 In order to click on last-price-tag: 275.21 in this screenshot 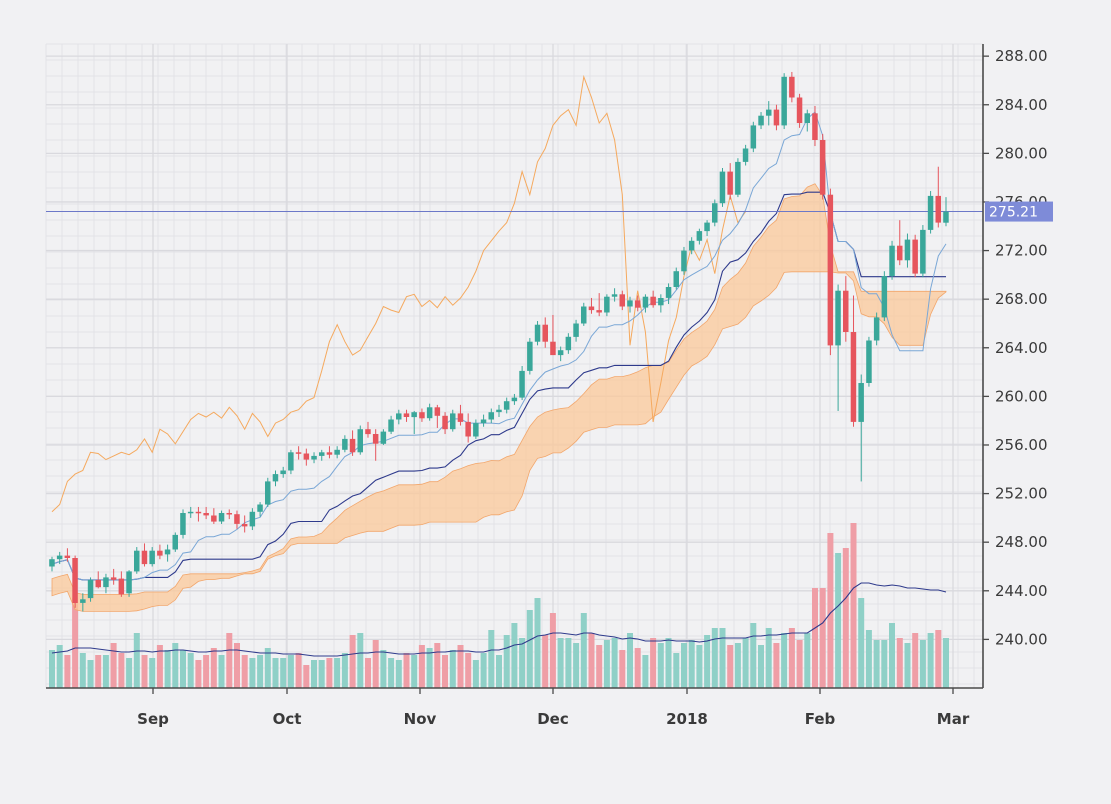, I will do `click(1019, 211)`.